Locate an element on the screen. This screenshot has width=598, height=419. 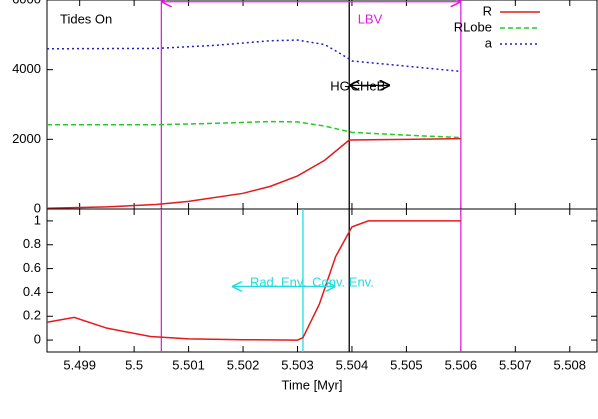
y-tick-label: 0.8 is located at coordinates (32, 243).